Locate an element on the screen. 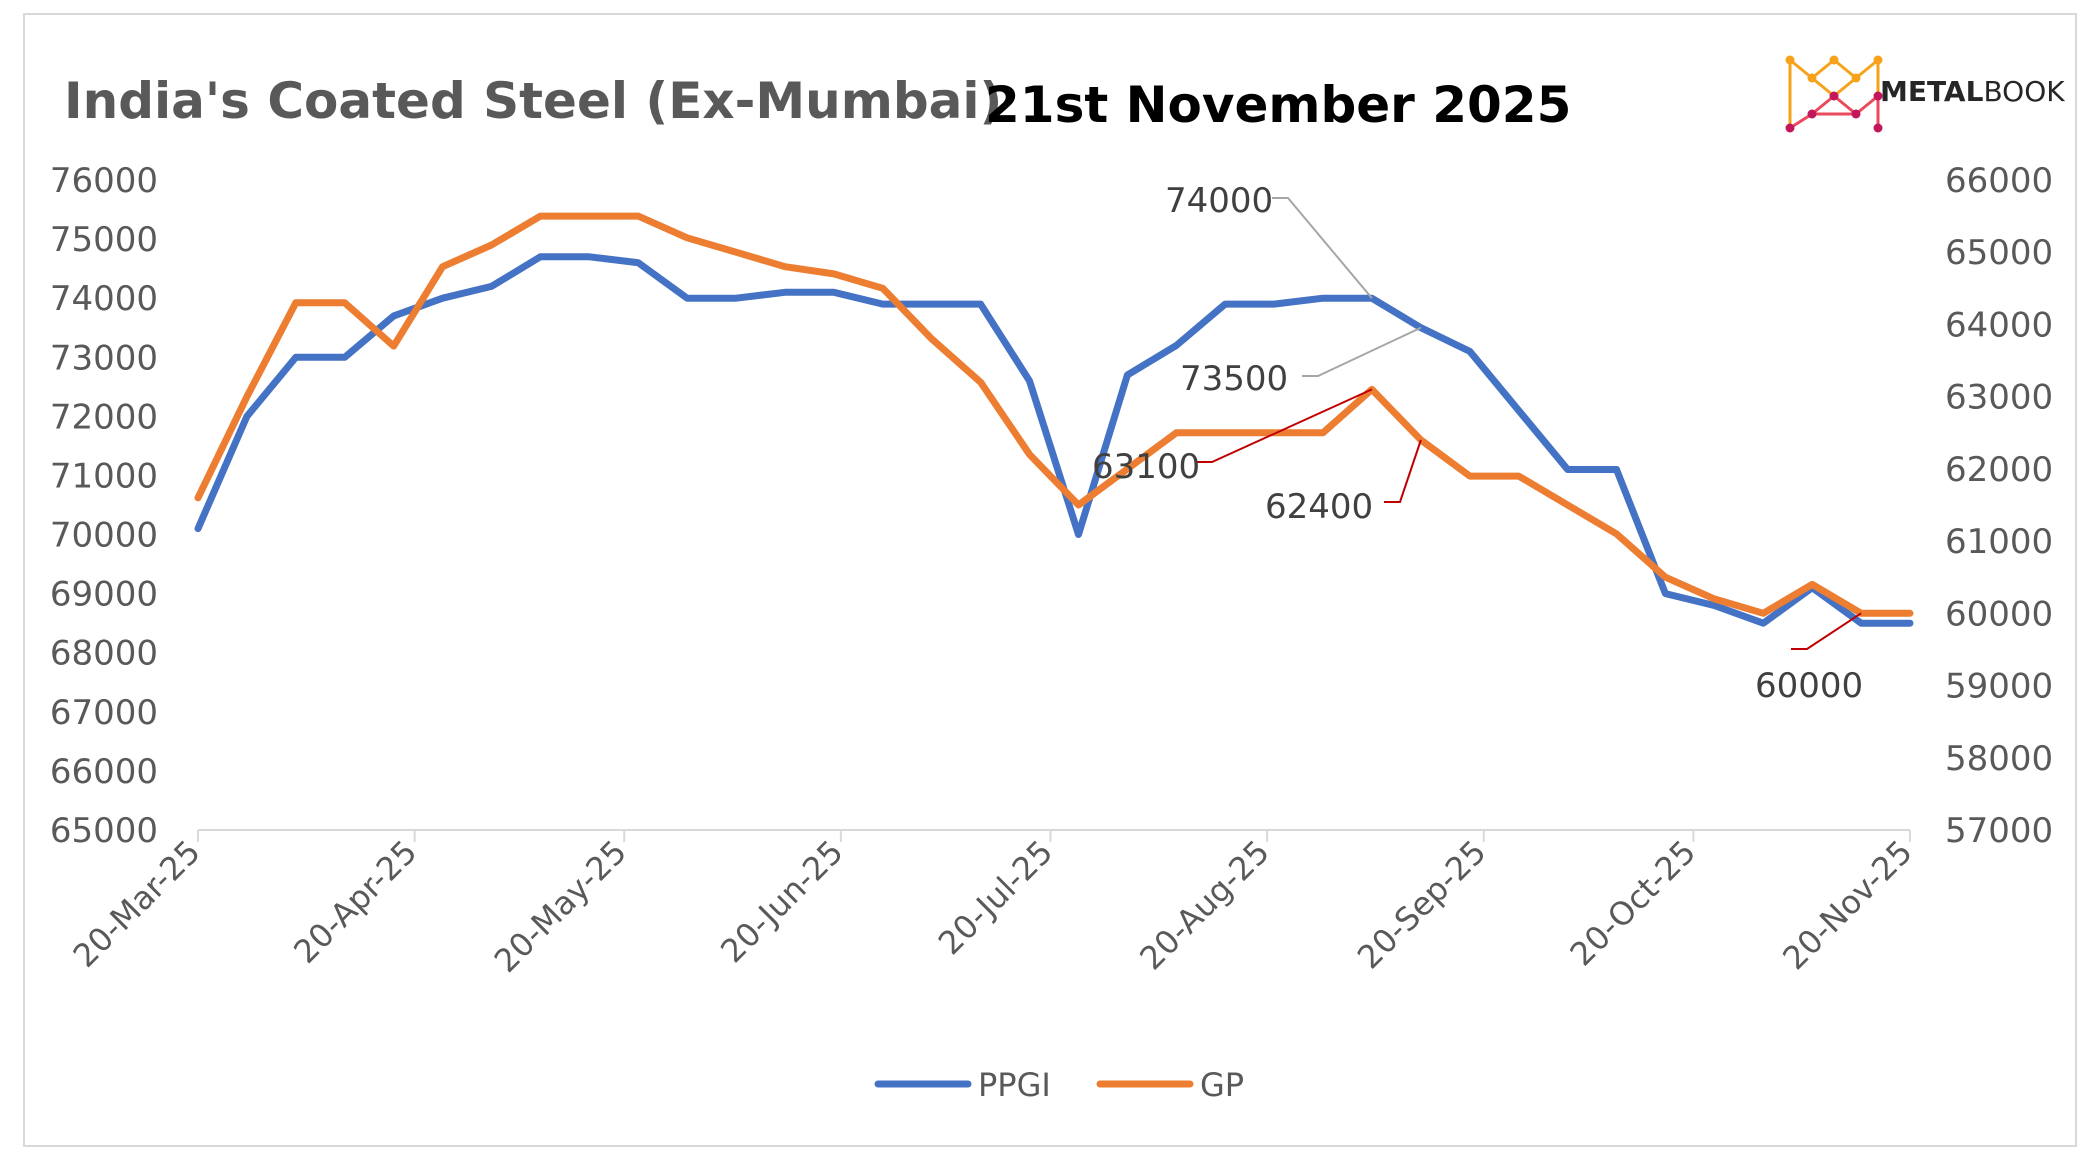 The width and height of the screenshot is (2098, 1162). y-right-tick-label: 66000 is located at coordinates (1999, 181).